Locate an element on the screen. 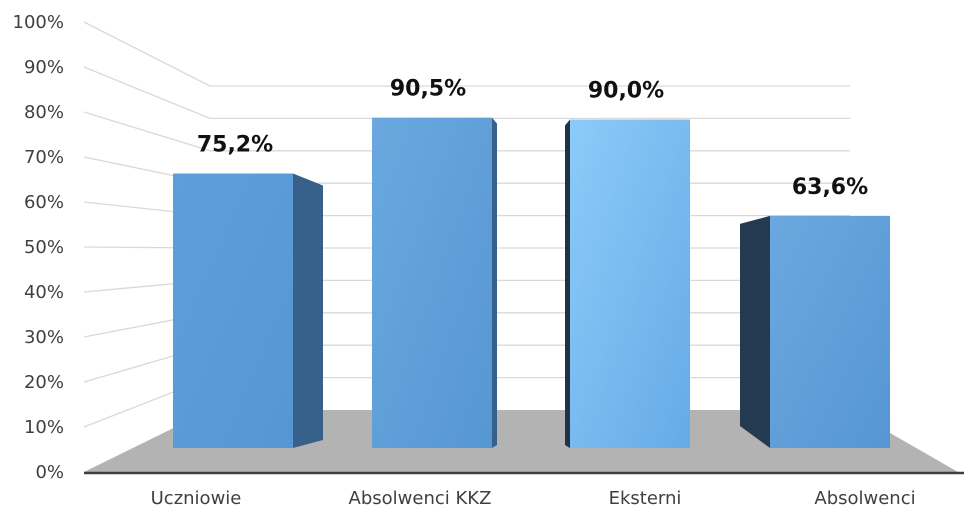 This screenshot has width=970, height=514. y-tick-label-2: 20% is located at coordinates (44, 382).